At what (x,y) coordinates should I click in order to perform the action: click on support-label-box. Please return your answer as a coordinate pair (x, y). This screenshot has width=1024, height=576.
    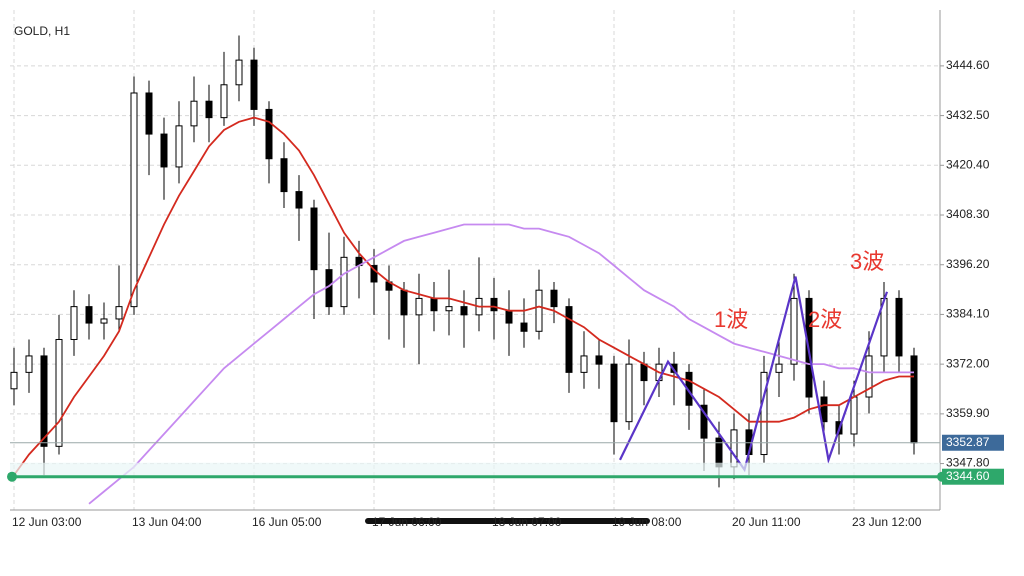
    Looking at the image, I should click on (973, 476).